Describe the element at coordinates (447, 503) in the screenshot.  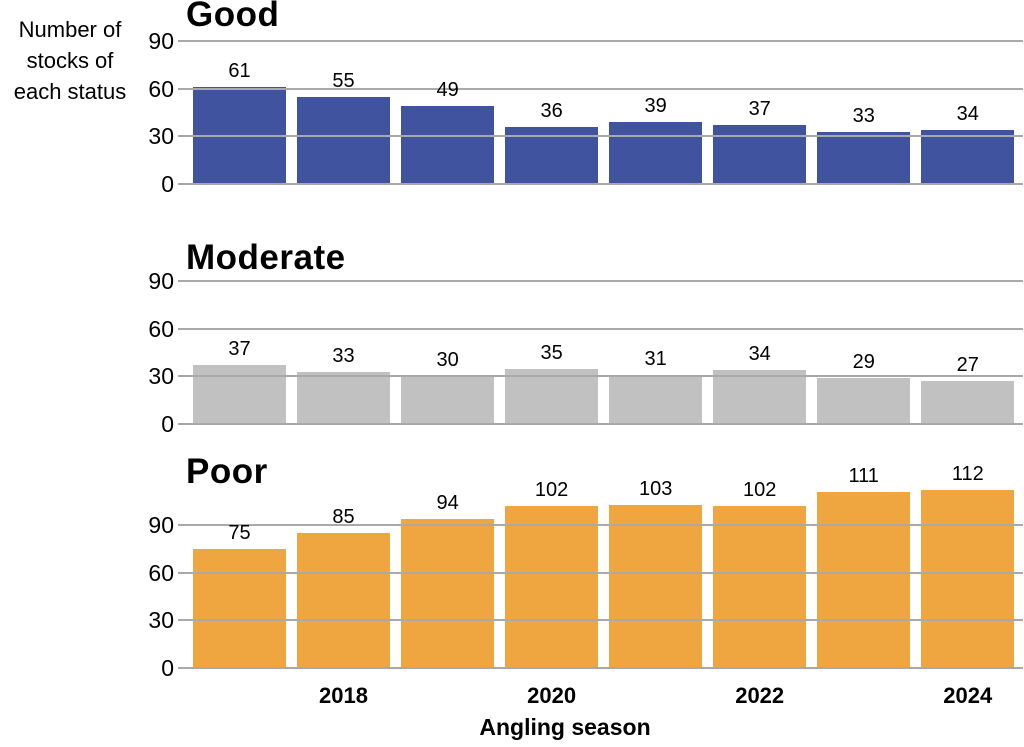
I see `value-label-poor-2019: 94` at that location.